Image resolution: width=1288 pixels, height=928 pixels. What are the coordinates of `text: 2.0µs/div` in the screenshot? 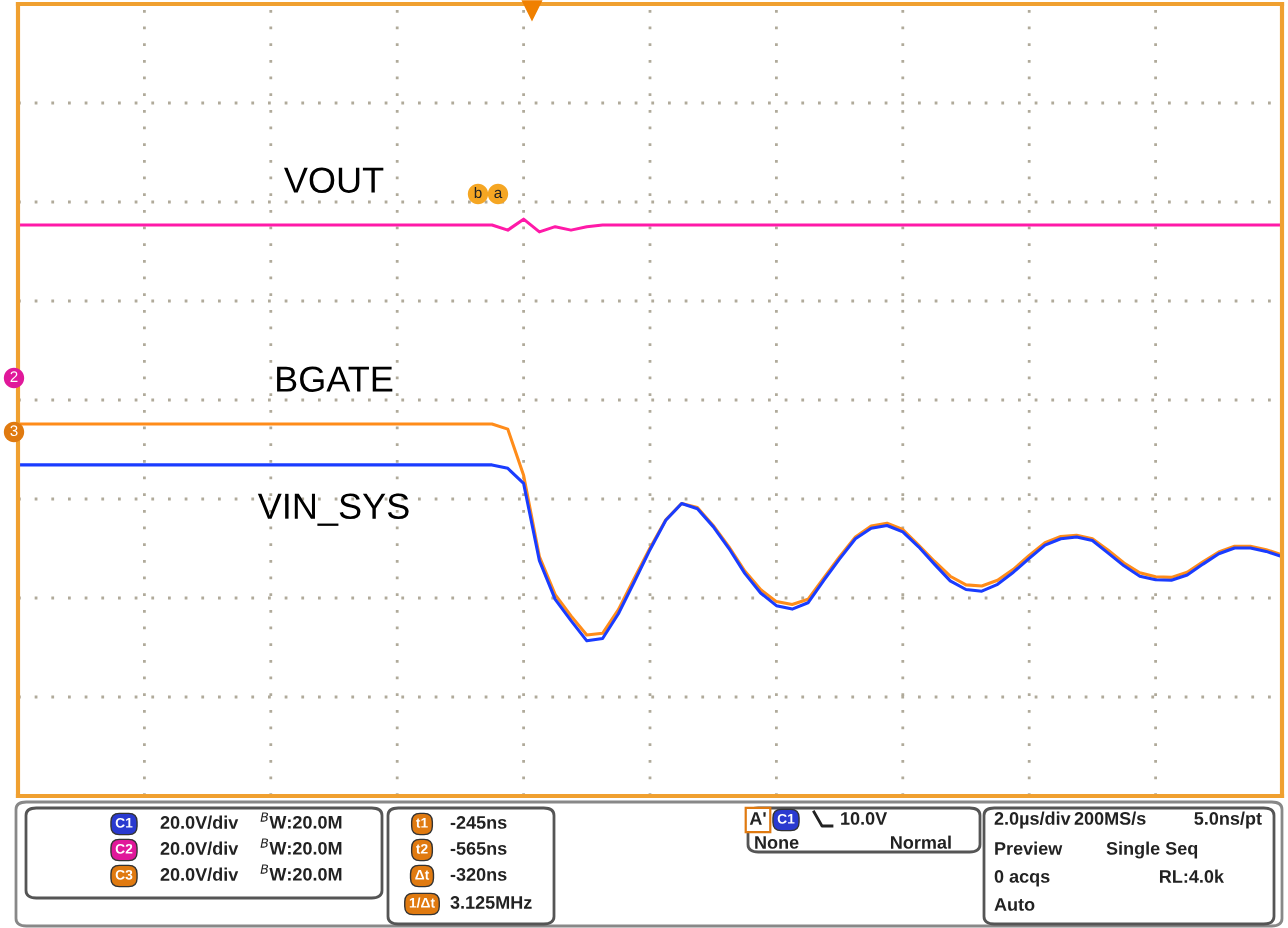 It's located at (1032, 820).